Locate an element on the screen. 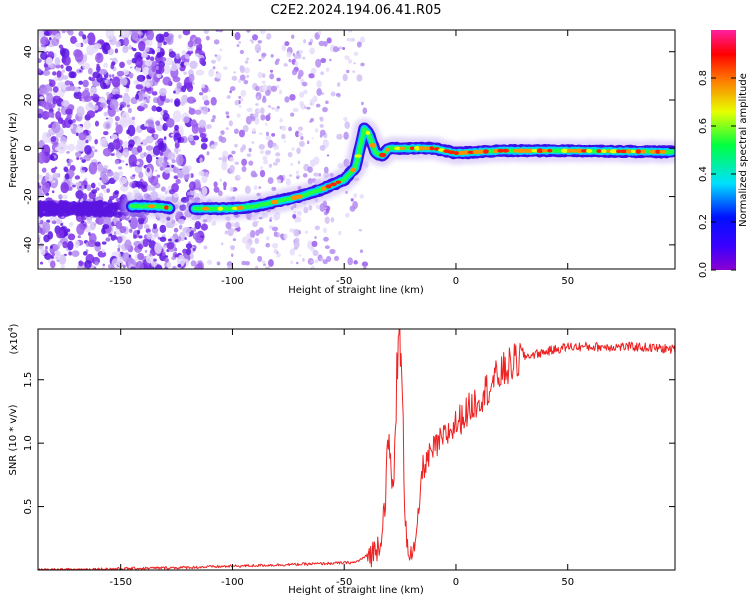 This screenshot has width=750, height=604. snr-x-label: Height of straight line (km) is located at coordinates (356, 590).